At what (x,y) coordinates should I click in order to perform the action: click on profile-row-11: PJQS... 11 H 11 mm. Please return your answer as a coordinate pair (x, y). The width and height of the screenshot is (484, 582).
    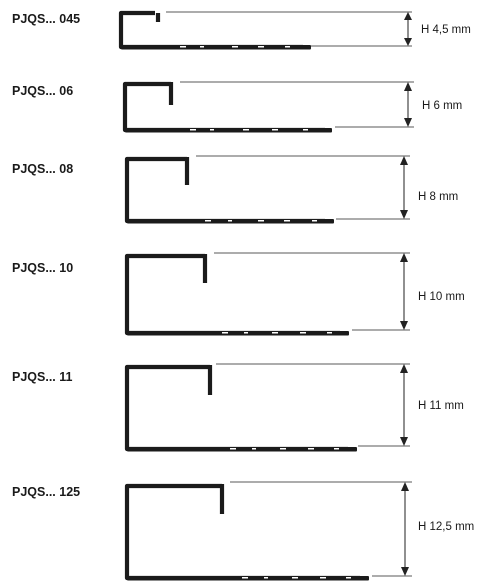
    Looking at the image, I should click on (238, 407).